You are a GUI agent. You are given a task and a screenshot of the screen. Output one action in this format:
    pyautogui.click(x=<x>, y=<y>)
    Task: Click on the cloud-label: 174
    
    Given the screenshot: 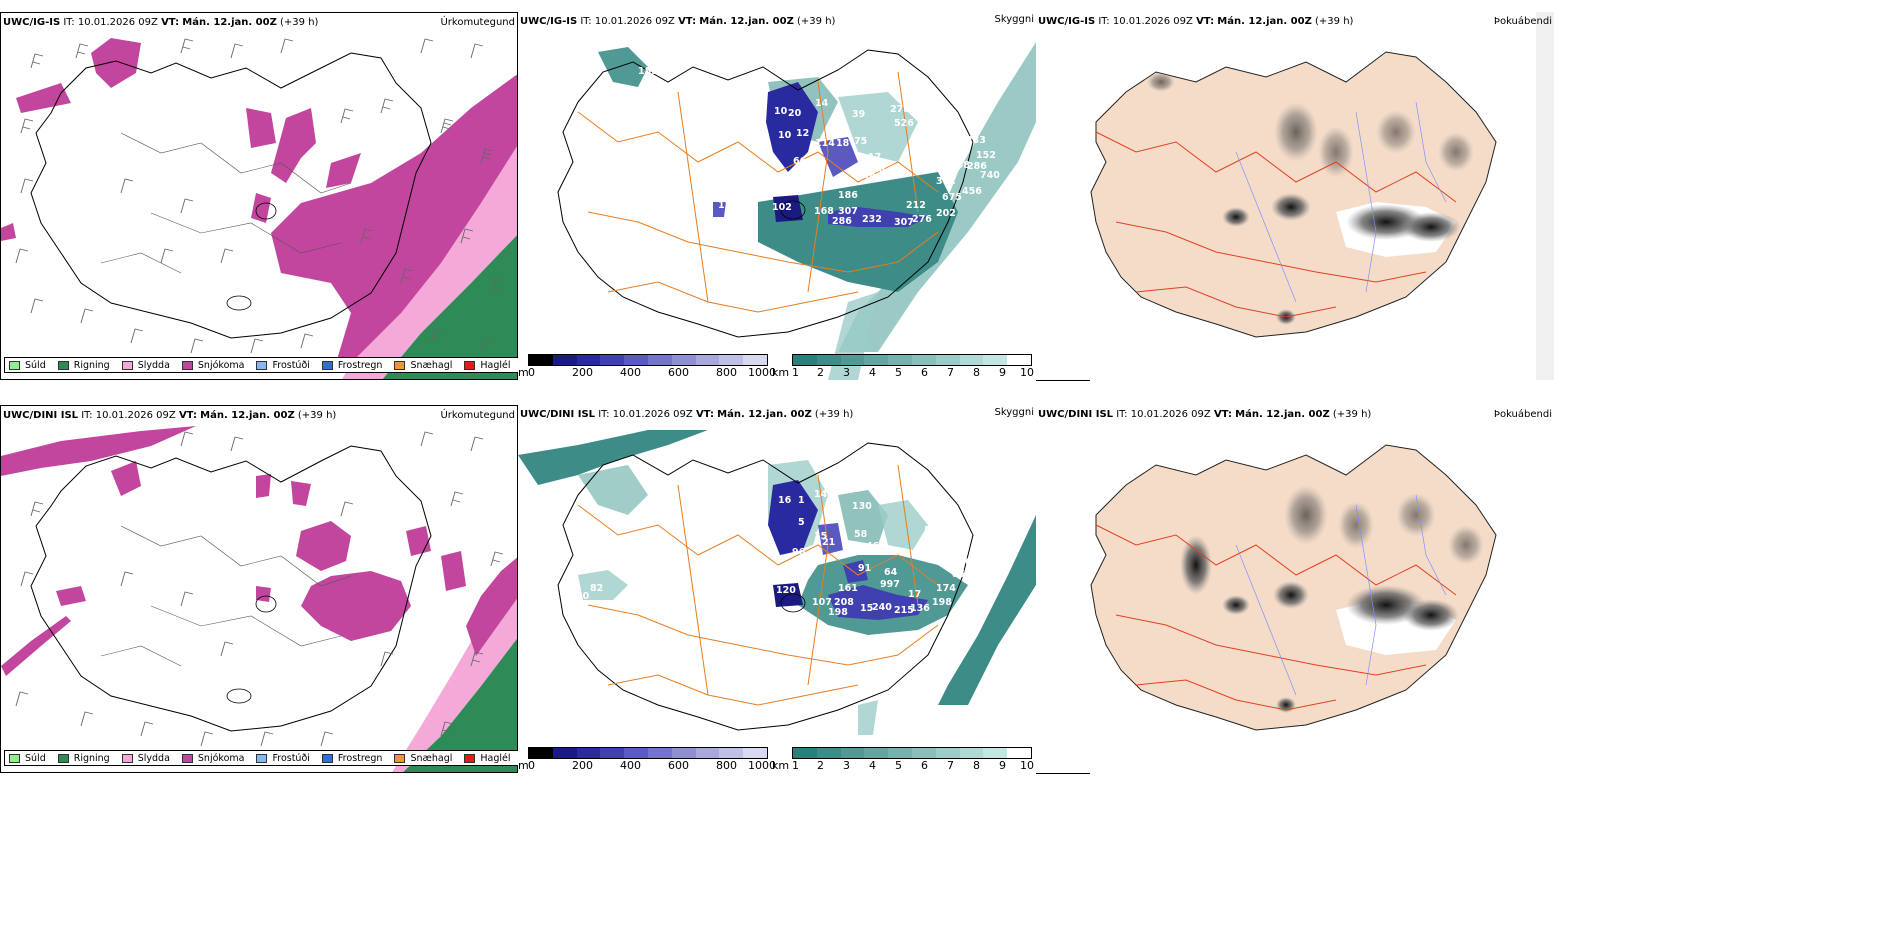 What is the action you would take?
    pyautogui.click(x=946, y=588)
    